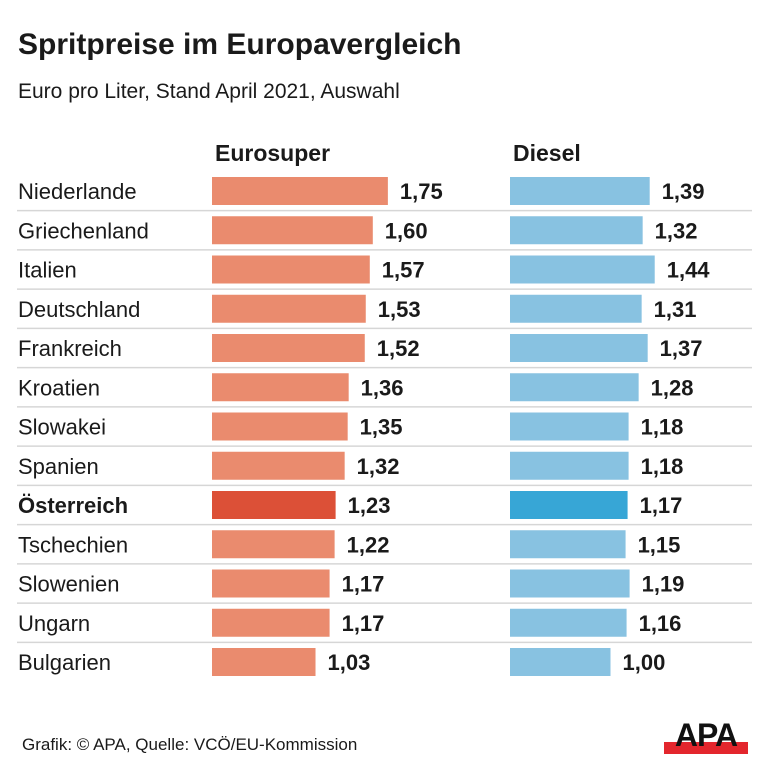 This screenshot has height=767, width=768. I want to click on series-header-eurosuper: Eurosuper, so click(273, 153).